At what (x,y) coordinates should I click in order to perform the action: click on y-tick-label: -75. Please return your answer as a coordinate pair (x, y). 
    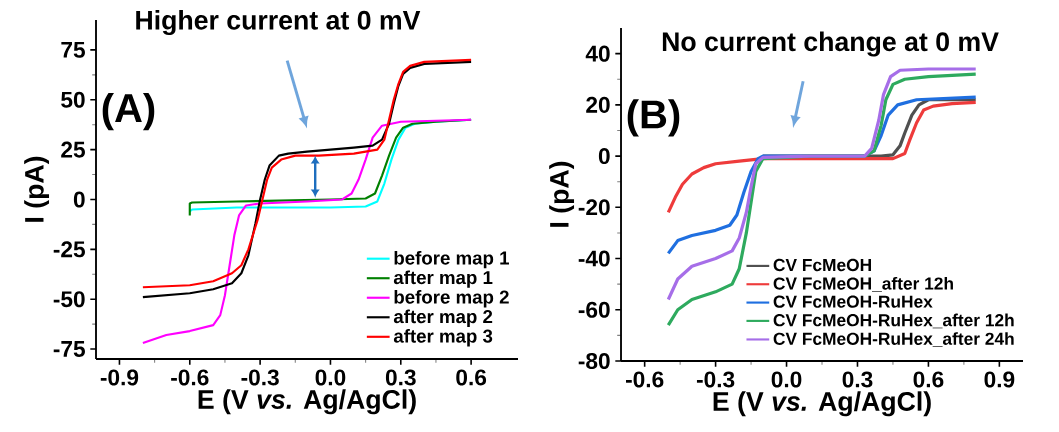
    Looking at the image, I should click on (69, 349).